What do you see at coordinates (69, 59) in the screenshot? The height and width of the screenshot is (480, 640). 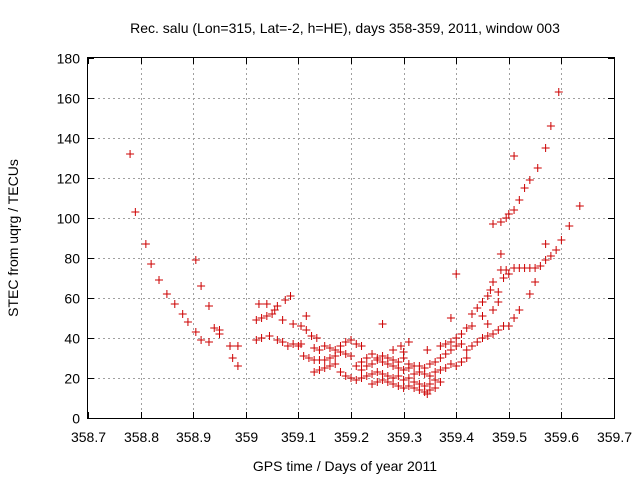 I see `y-tick-label: 180` at bounding box center [69, 59].